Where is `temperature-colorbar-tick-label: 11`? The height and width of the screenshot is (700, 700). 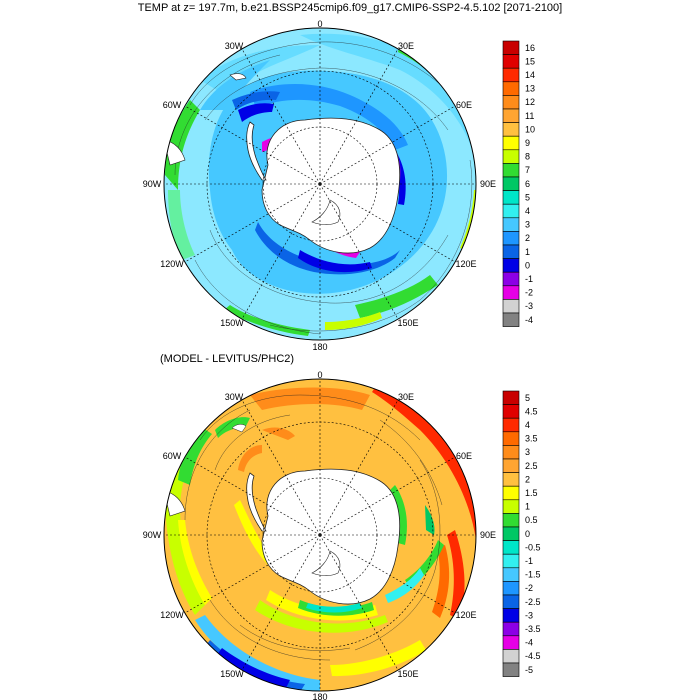 temperature-colorbar-tick-label: 11 is located at coordinates (529, 116).